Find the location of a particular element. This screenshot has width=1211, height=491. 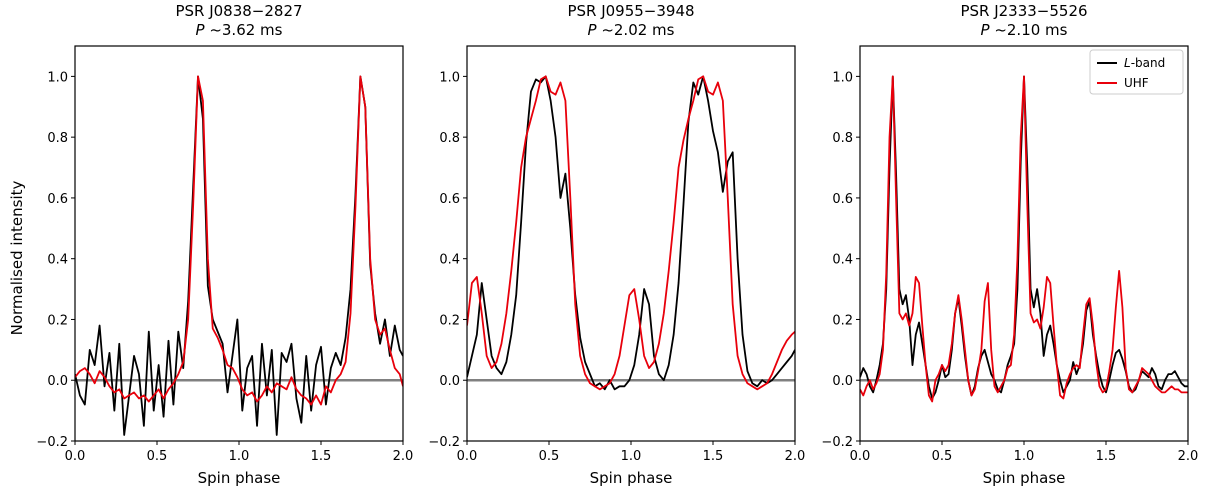

subtitle-period-value: ~3.62 ms is located at coordinates (244, 30).